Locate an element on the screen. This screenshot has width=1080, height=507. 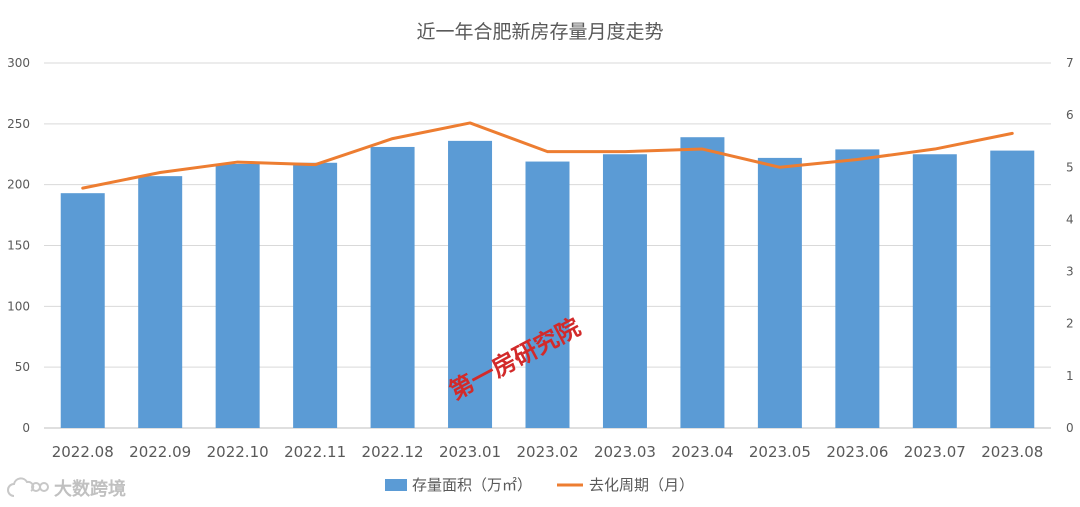
x-tick-label: 2022.08 is located at coordinates (83, 452).